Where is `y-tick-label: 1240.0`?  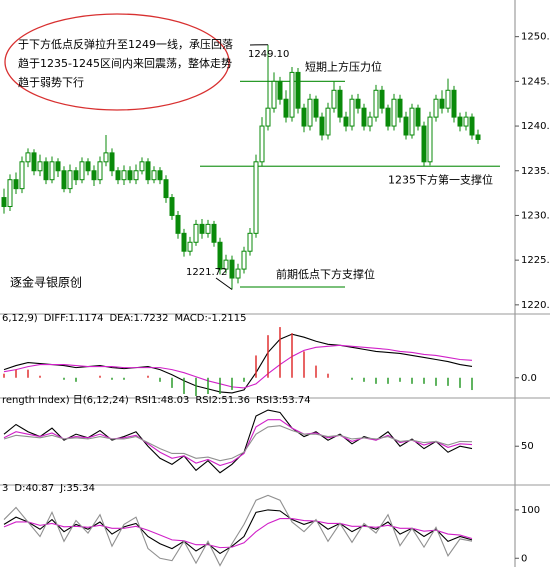
y-tick-label: 1240.0 is located at coordinates (535, 126).